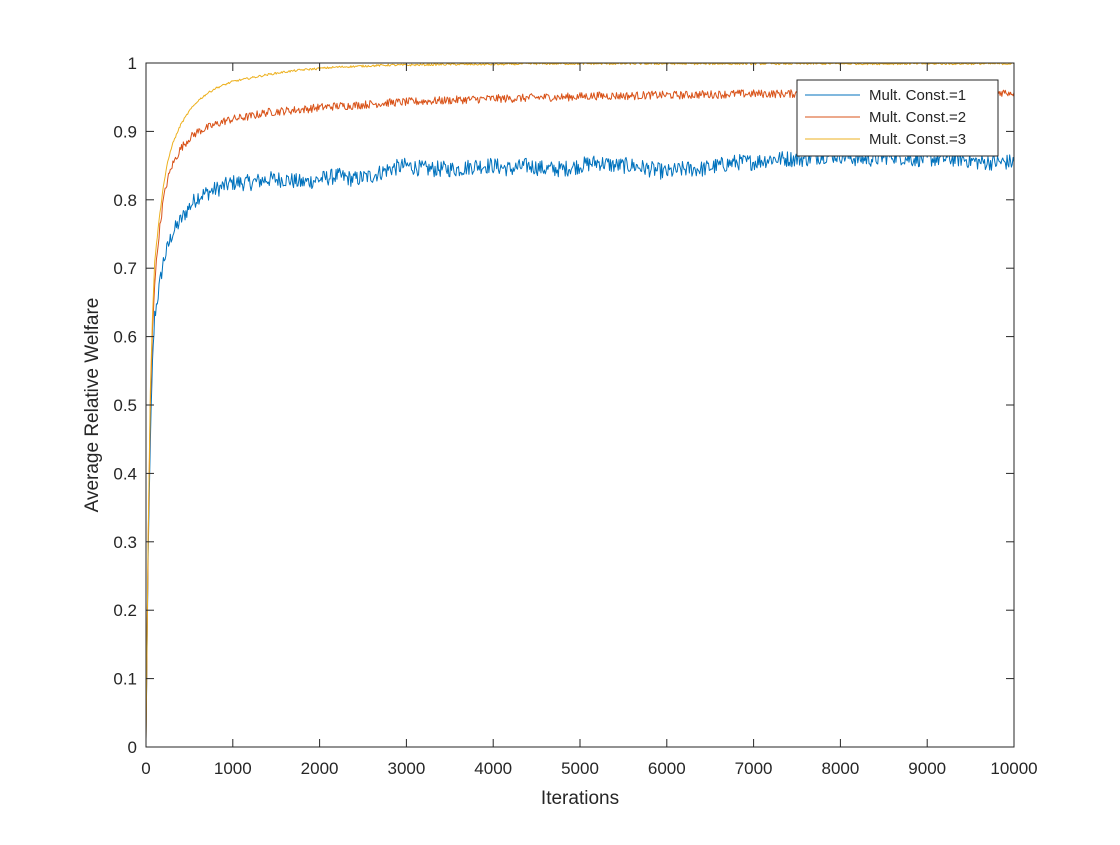  What do you see at coordinates (580, 798) in the screenshot?
I see `x-axis-label: Iterations` at bounding box center [580, 798].